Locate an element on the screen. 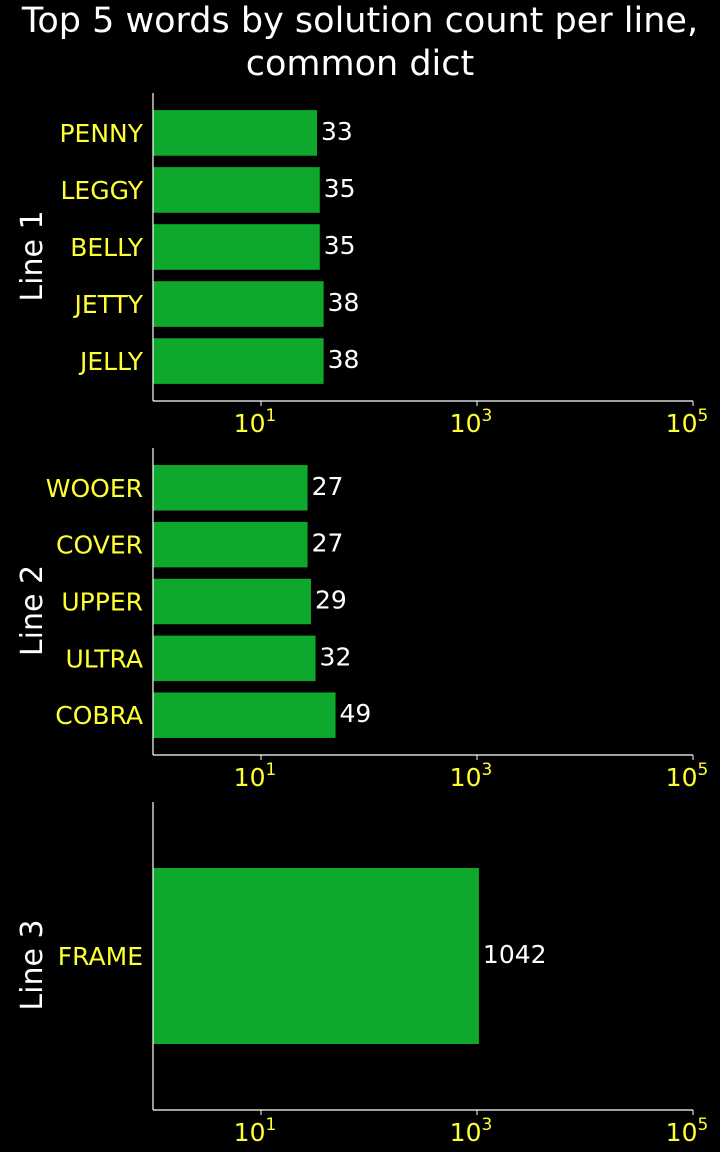  bar-cover is located at coordinates (230, 544).